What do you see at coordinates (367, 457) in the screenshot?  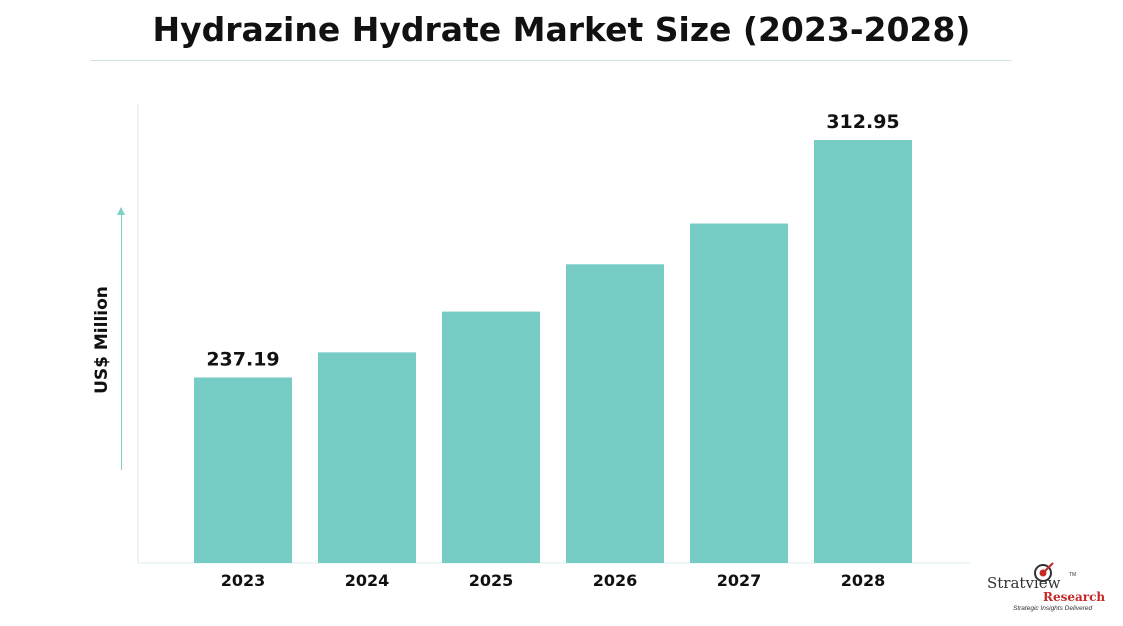 I see `bar-2024` at bounding box center [367, 457].